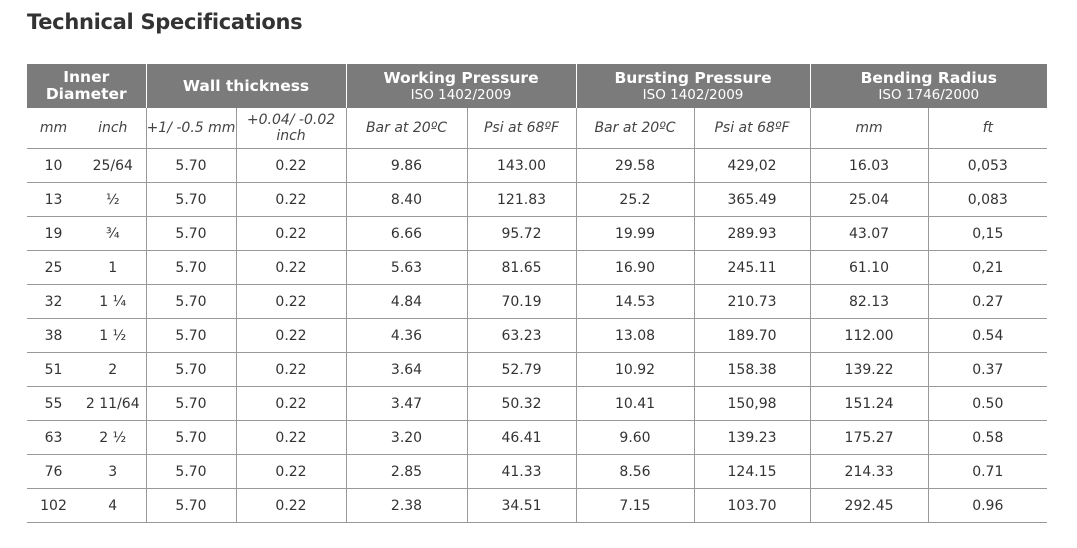 The width and height of the screenshot is (1077, 548). Describe the element at coordinates (53, 267) in the screenshot. I see `table-cell: 25` at that location.